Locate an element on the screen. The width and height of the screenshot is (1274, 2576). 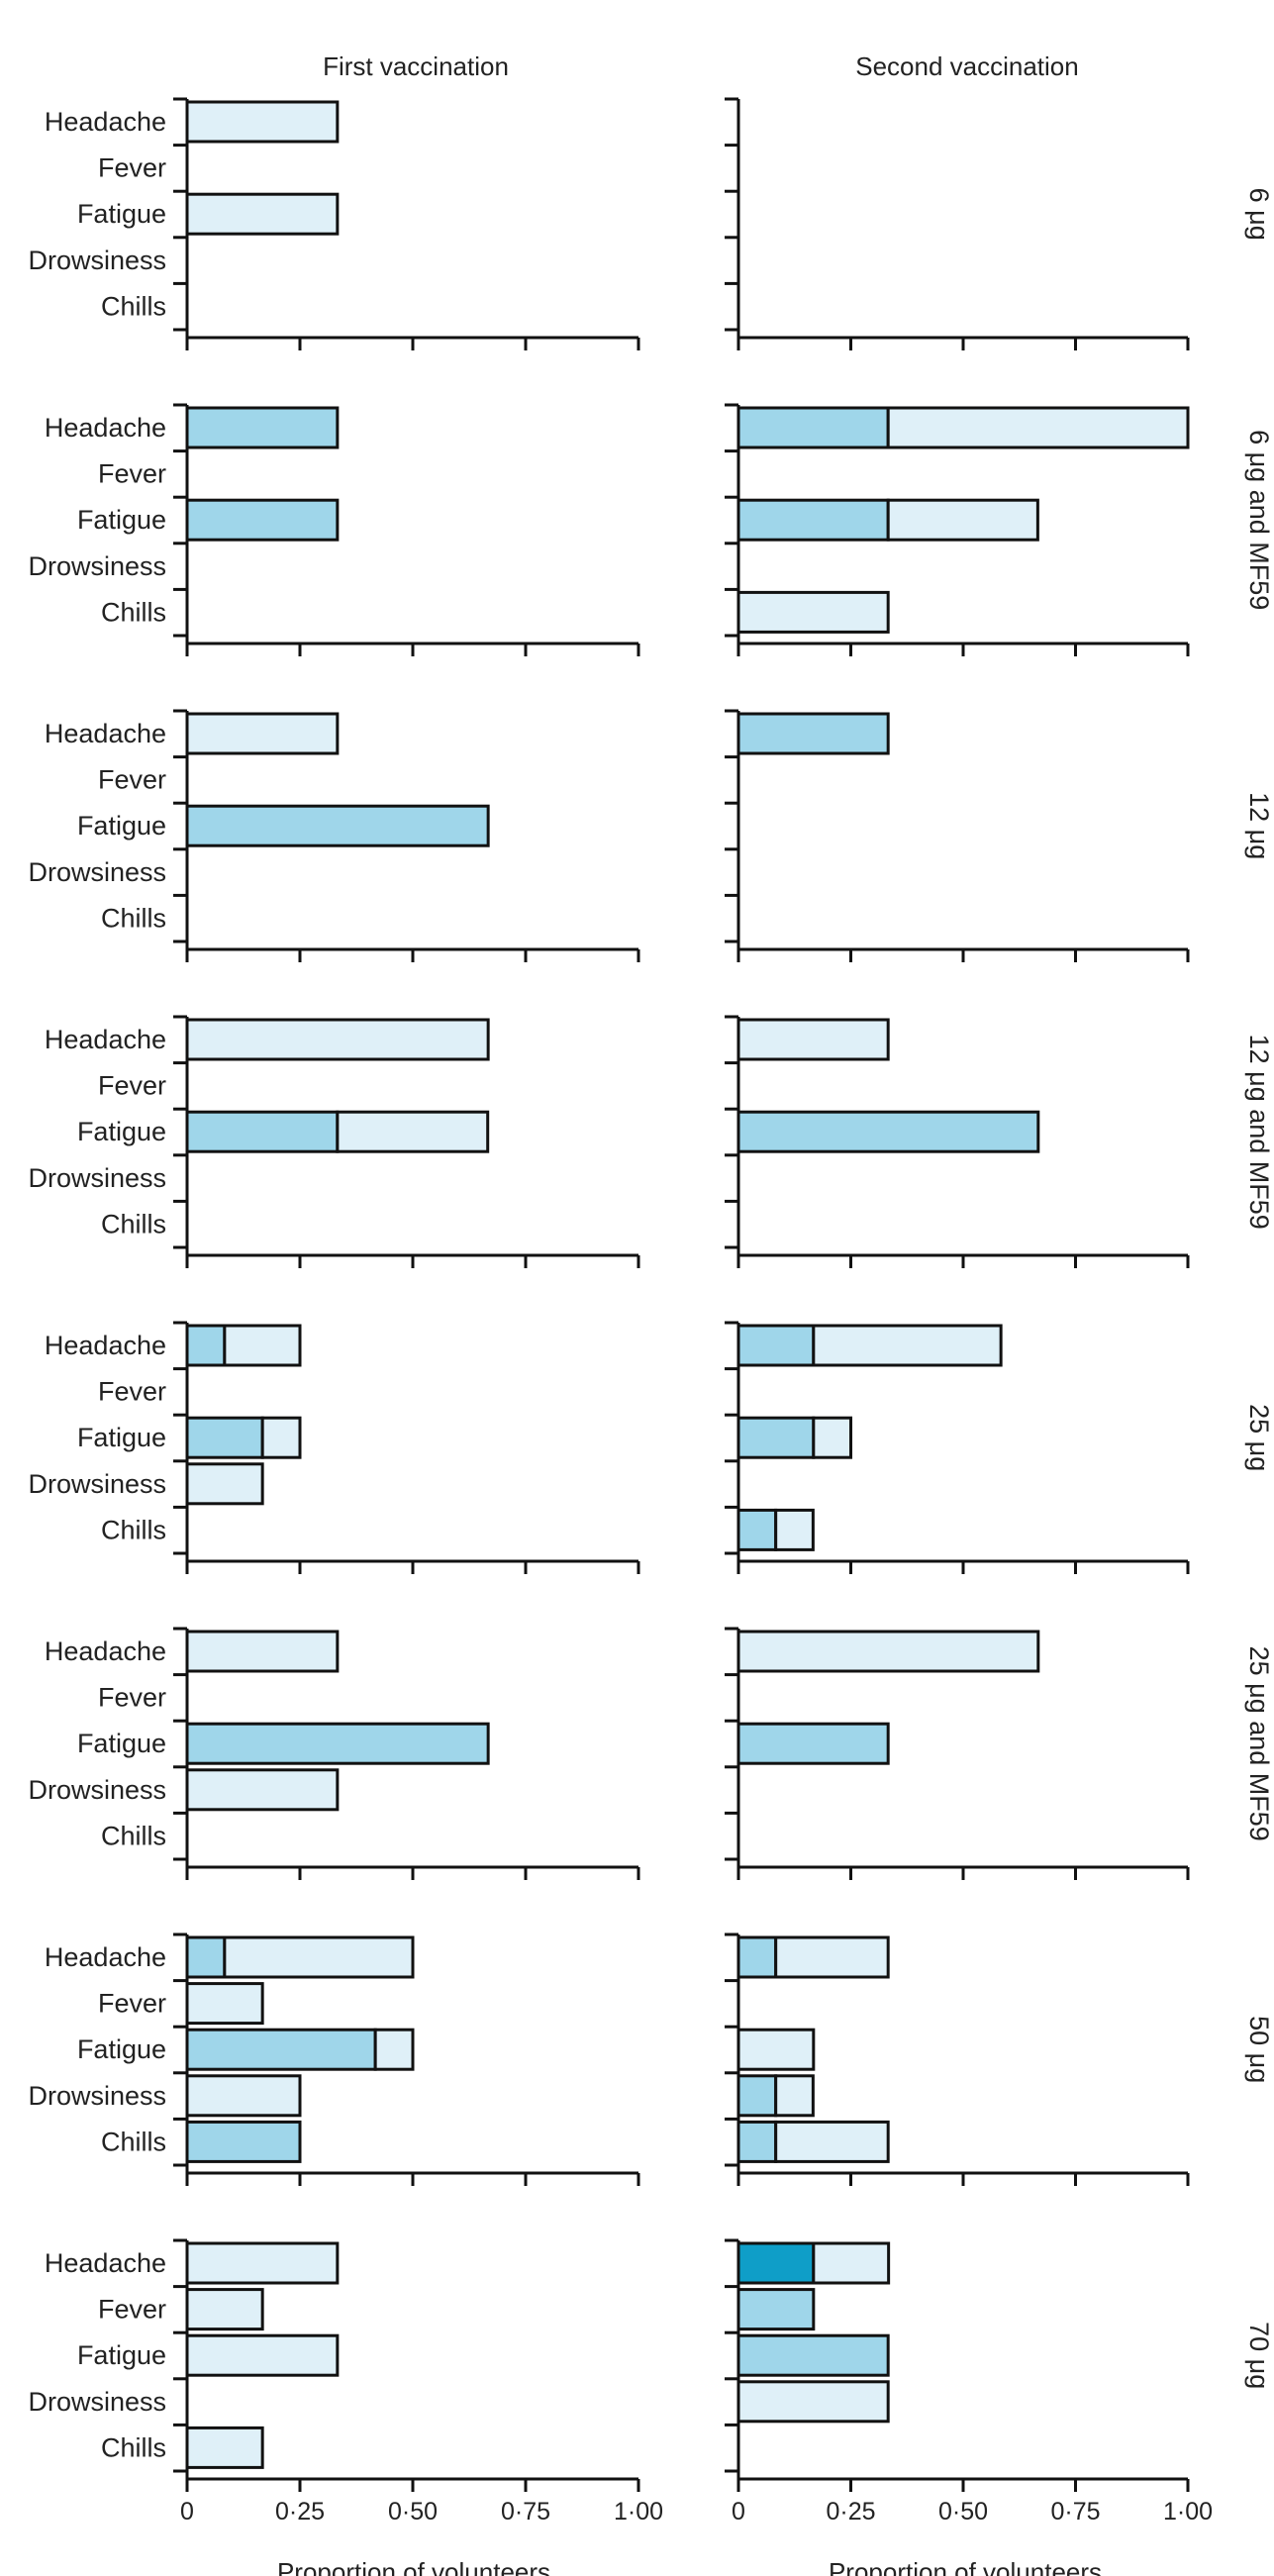
x-tick-label-second-3: 0·75 is located at coordinates (1075, 2512).